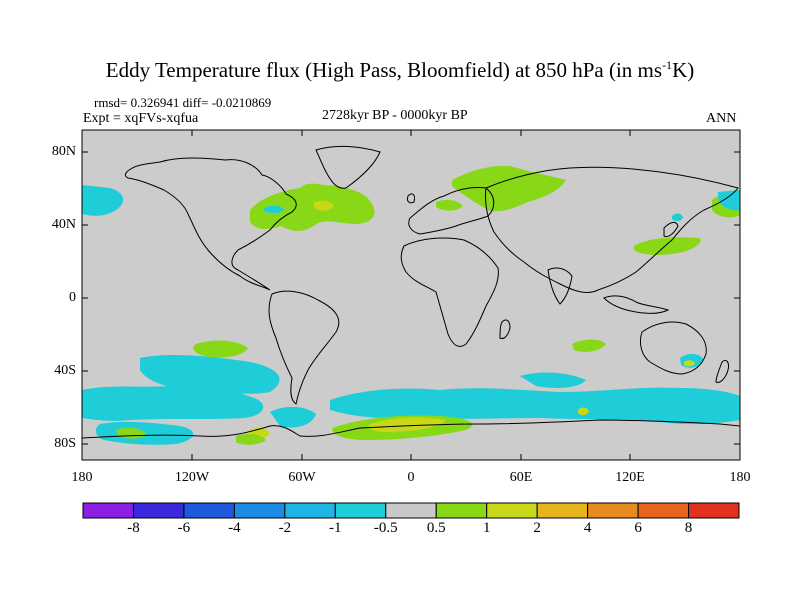 The image size is (800, 600). What do you see at coordinates (630, 477) in the screenshot?
I see `lon-label-120e: 120E` at bounding box center [630, 477].